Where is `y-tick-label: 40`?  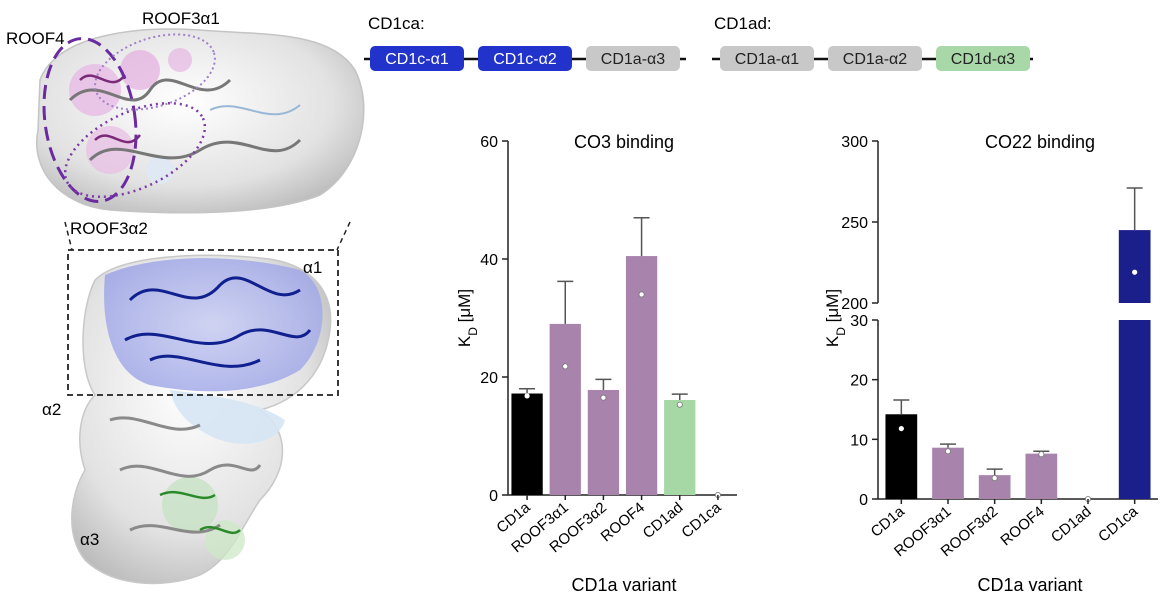 y-tick-label: 40 is located at coordinates (489, 260).